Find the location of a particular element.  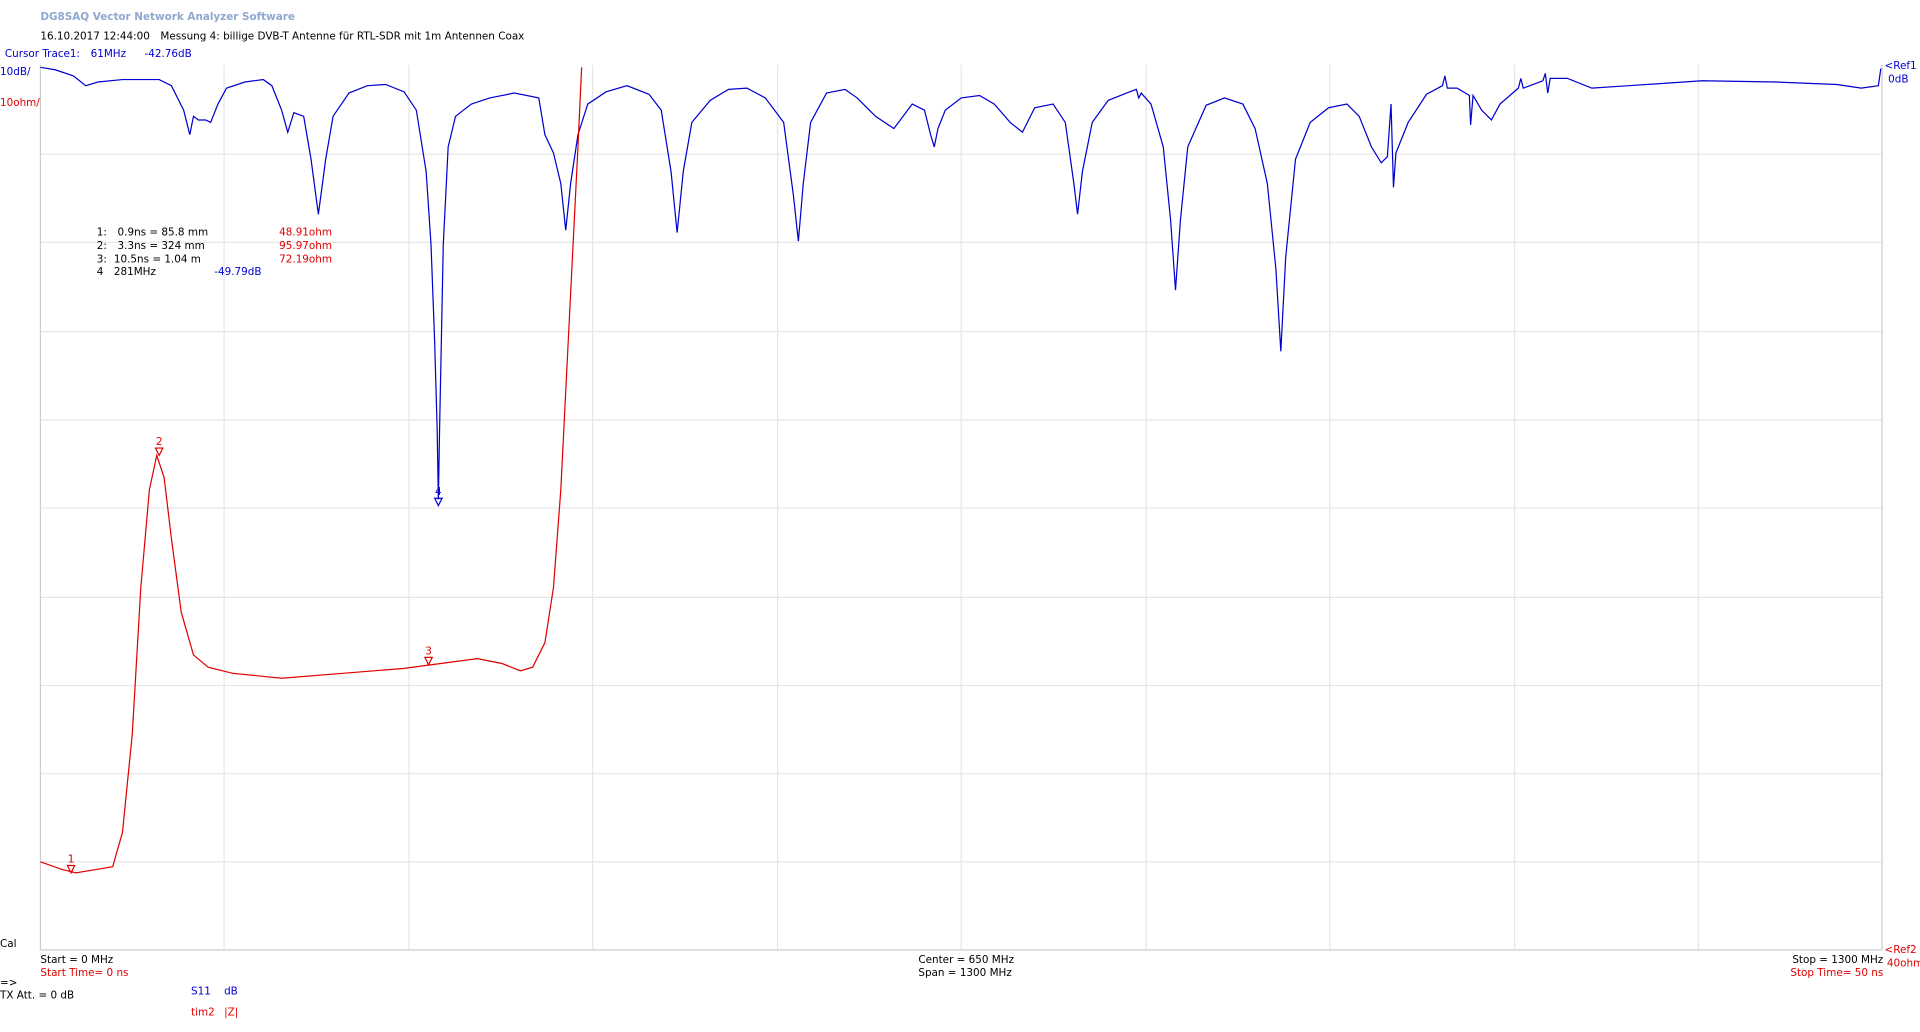

app-title: DG8SAQ Vector Network Analyzer Software is located at coordinates (167, 17).